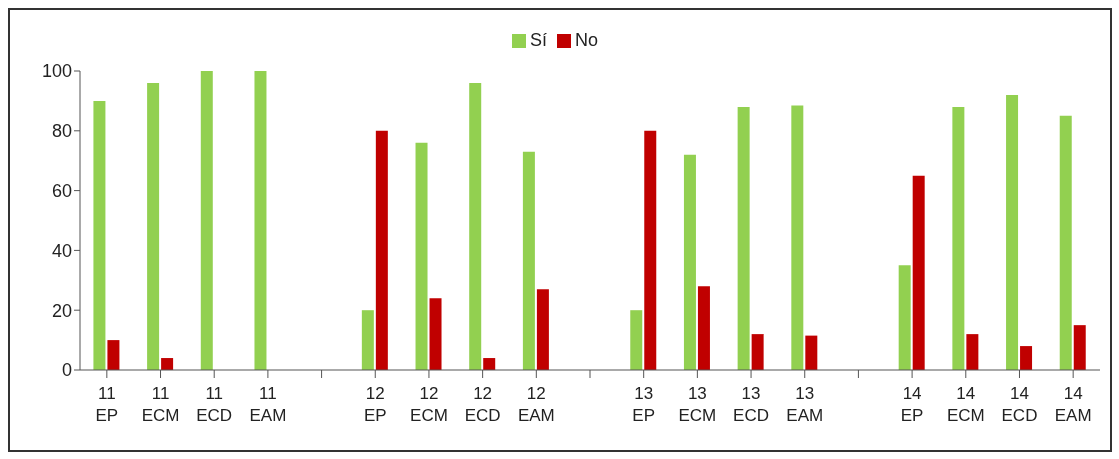 The height and width of the screenshot is (459, 1119). What do you see at coordinates (268, 404) in the screenshot?
I see `x-tick-label: 11 EAM` at bounding box center [268, 404].